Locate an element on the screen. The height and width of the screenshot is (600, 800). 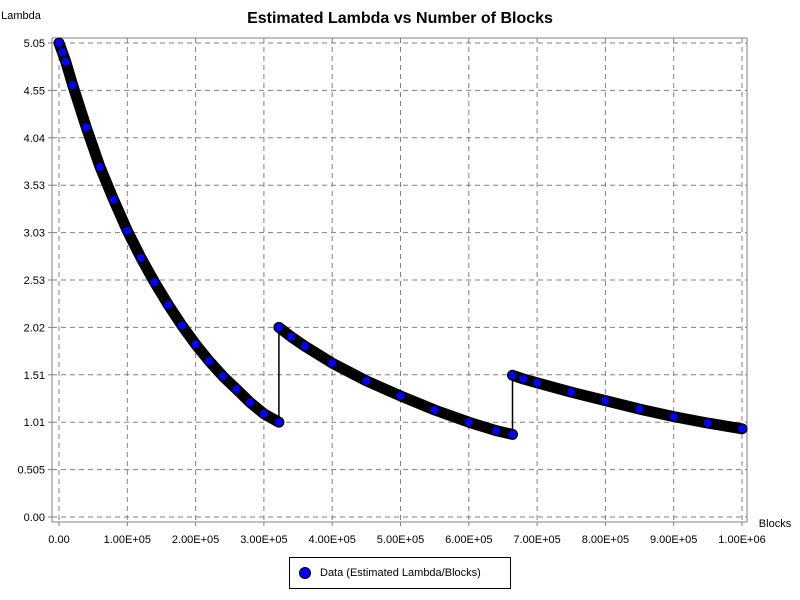
y-tick-label: 4.55 is located at coordinates (34, 91).